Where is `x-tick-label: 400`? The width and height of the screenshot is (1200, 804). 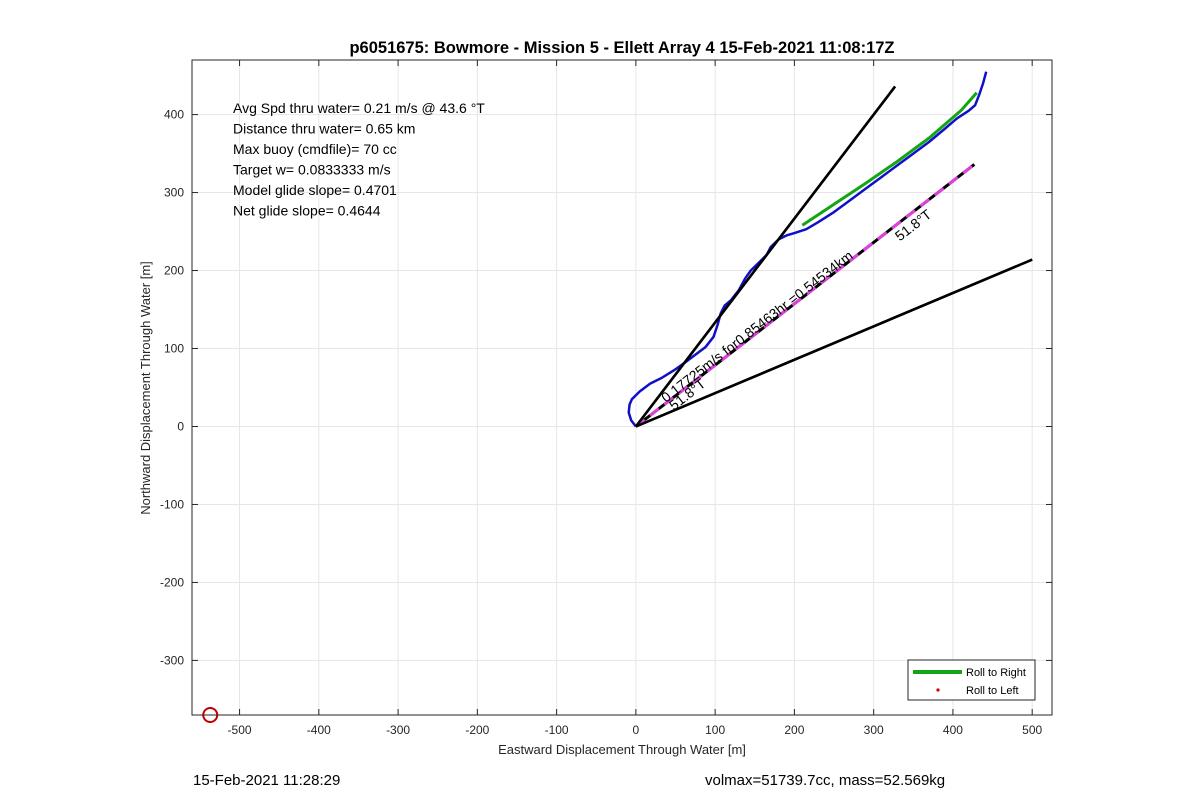 x-tick-label: 400 is located at coordinates (953, 730).